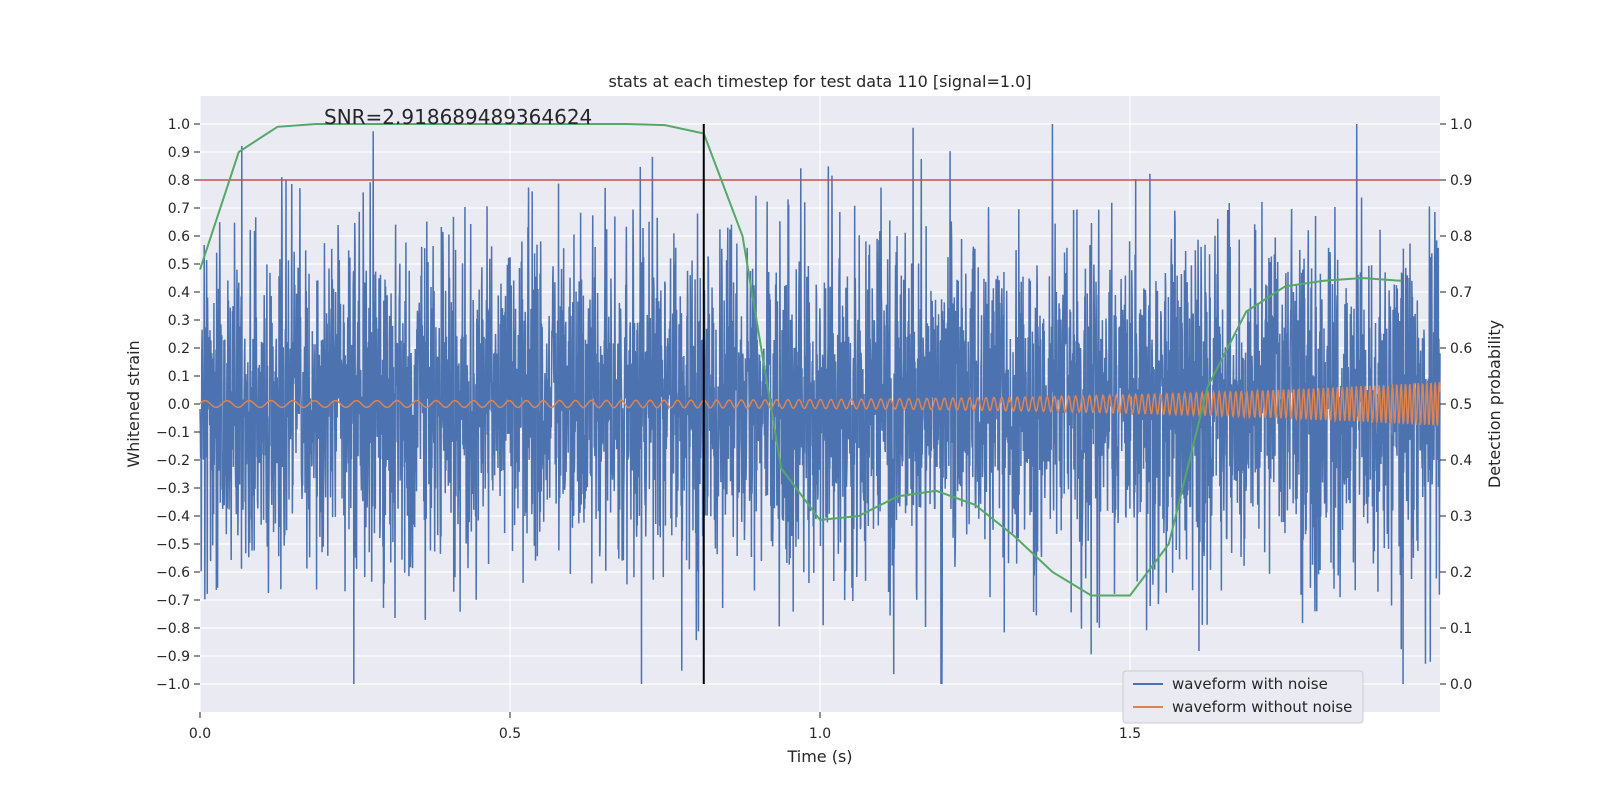 Image resolution: width=1600 pixels, height=804 pixels. What do you see at coordinates (1130, 734) in the screenshot?
I see `x-tick-label: 1.5` at bounding box center [1130, 734].